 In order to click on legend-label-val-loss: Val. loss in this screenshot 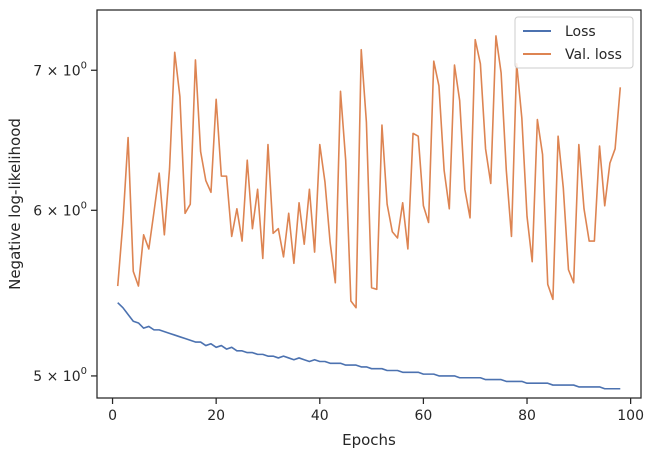, I will do `click(593, 55)`.